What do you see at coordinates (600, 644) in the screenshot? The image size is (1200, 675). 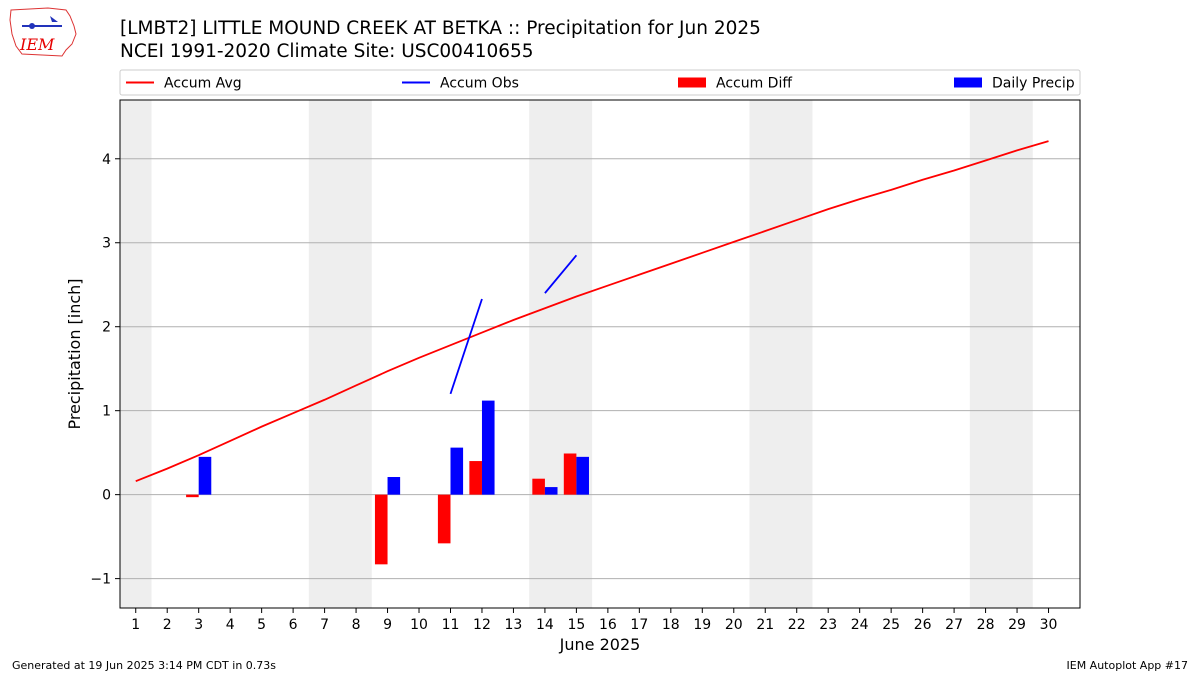 I see `x-axis-label: June 2025` at bounding box center [600, 644].